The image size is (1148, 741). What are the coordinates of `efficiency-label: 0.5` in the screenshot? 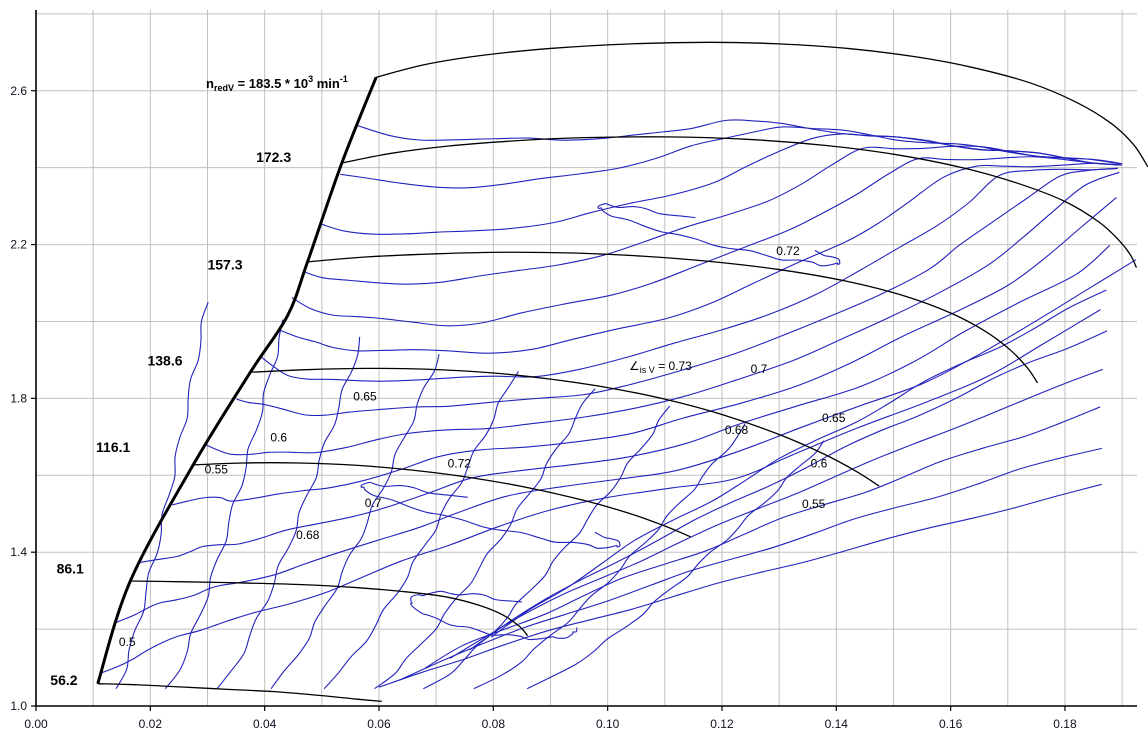 It's located at (127, 642).